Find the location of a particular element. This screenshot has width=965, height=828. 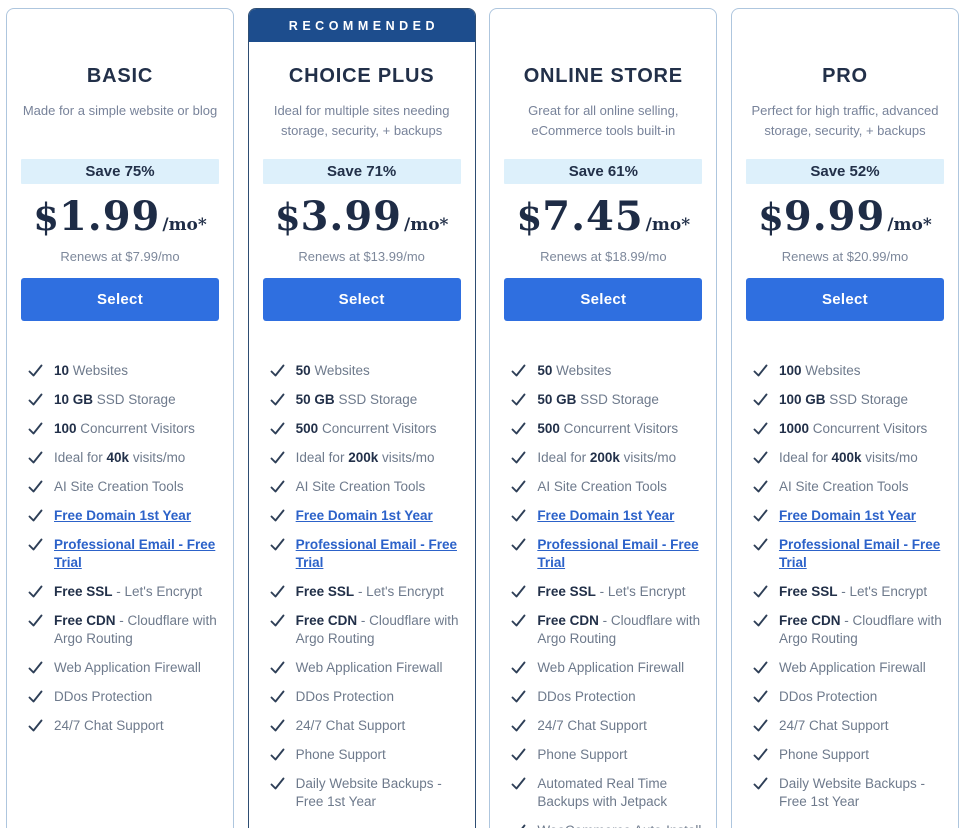

feature-item: WooCommerce Auto-Install is located at coordinates (606, 825).